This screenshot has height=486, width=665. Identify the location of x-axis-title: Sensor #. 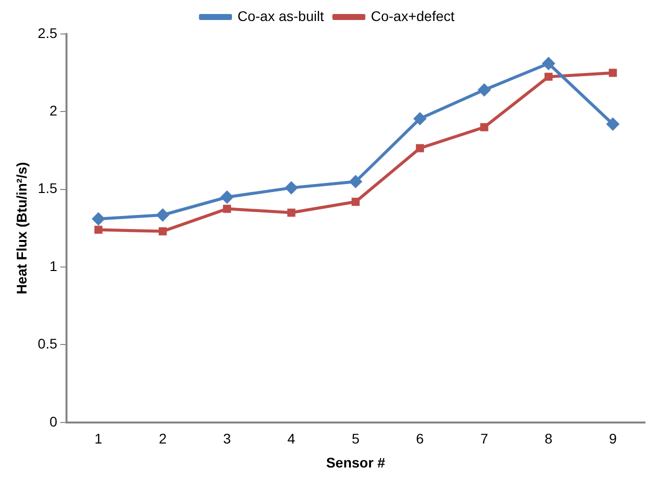
(356, 462).